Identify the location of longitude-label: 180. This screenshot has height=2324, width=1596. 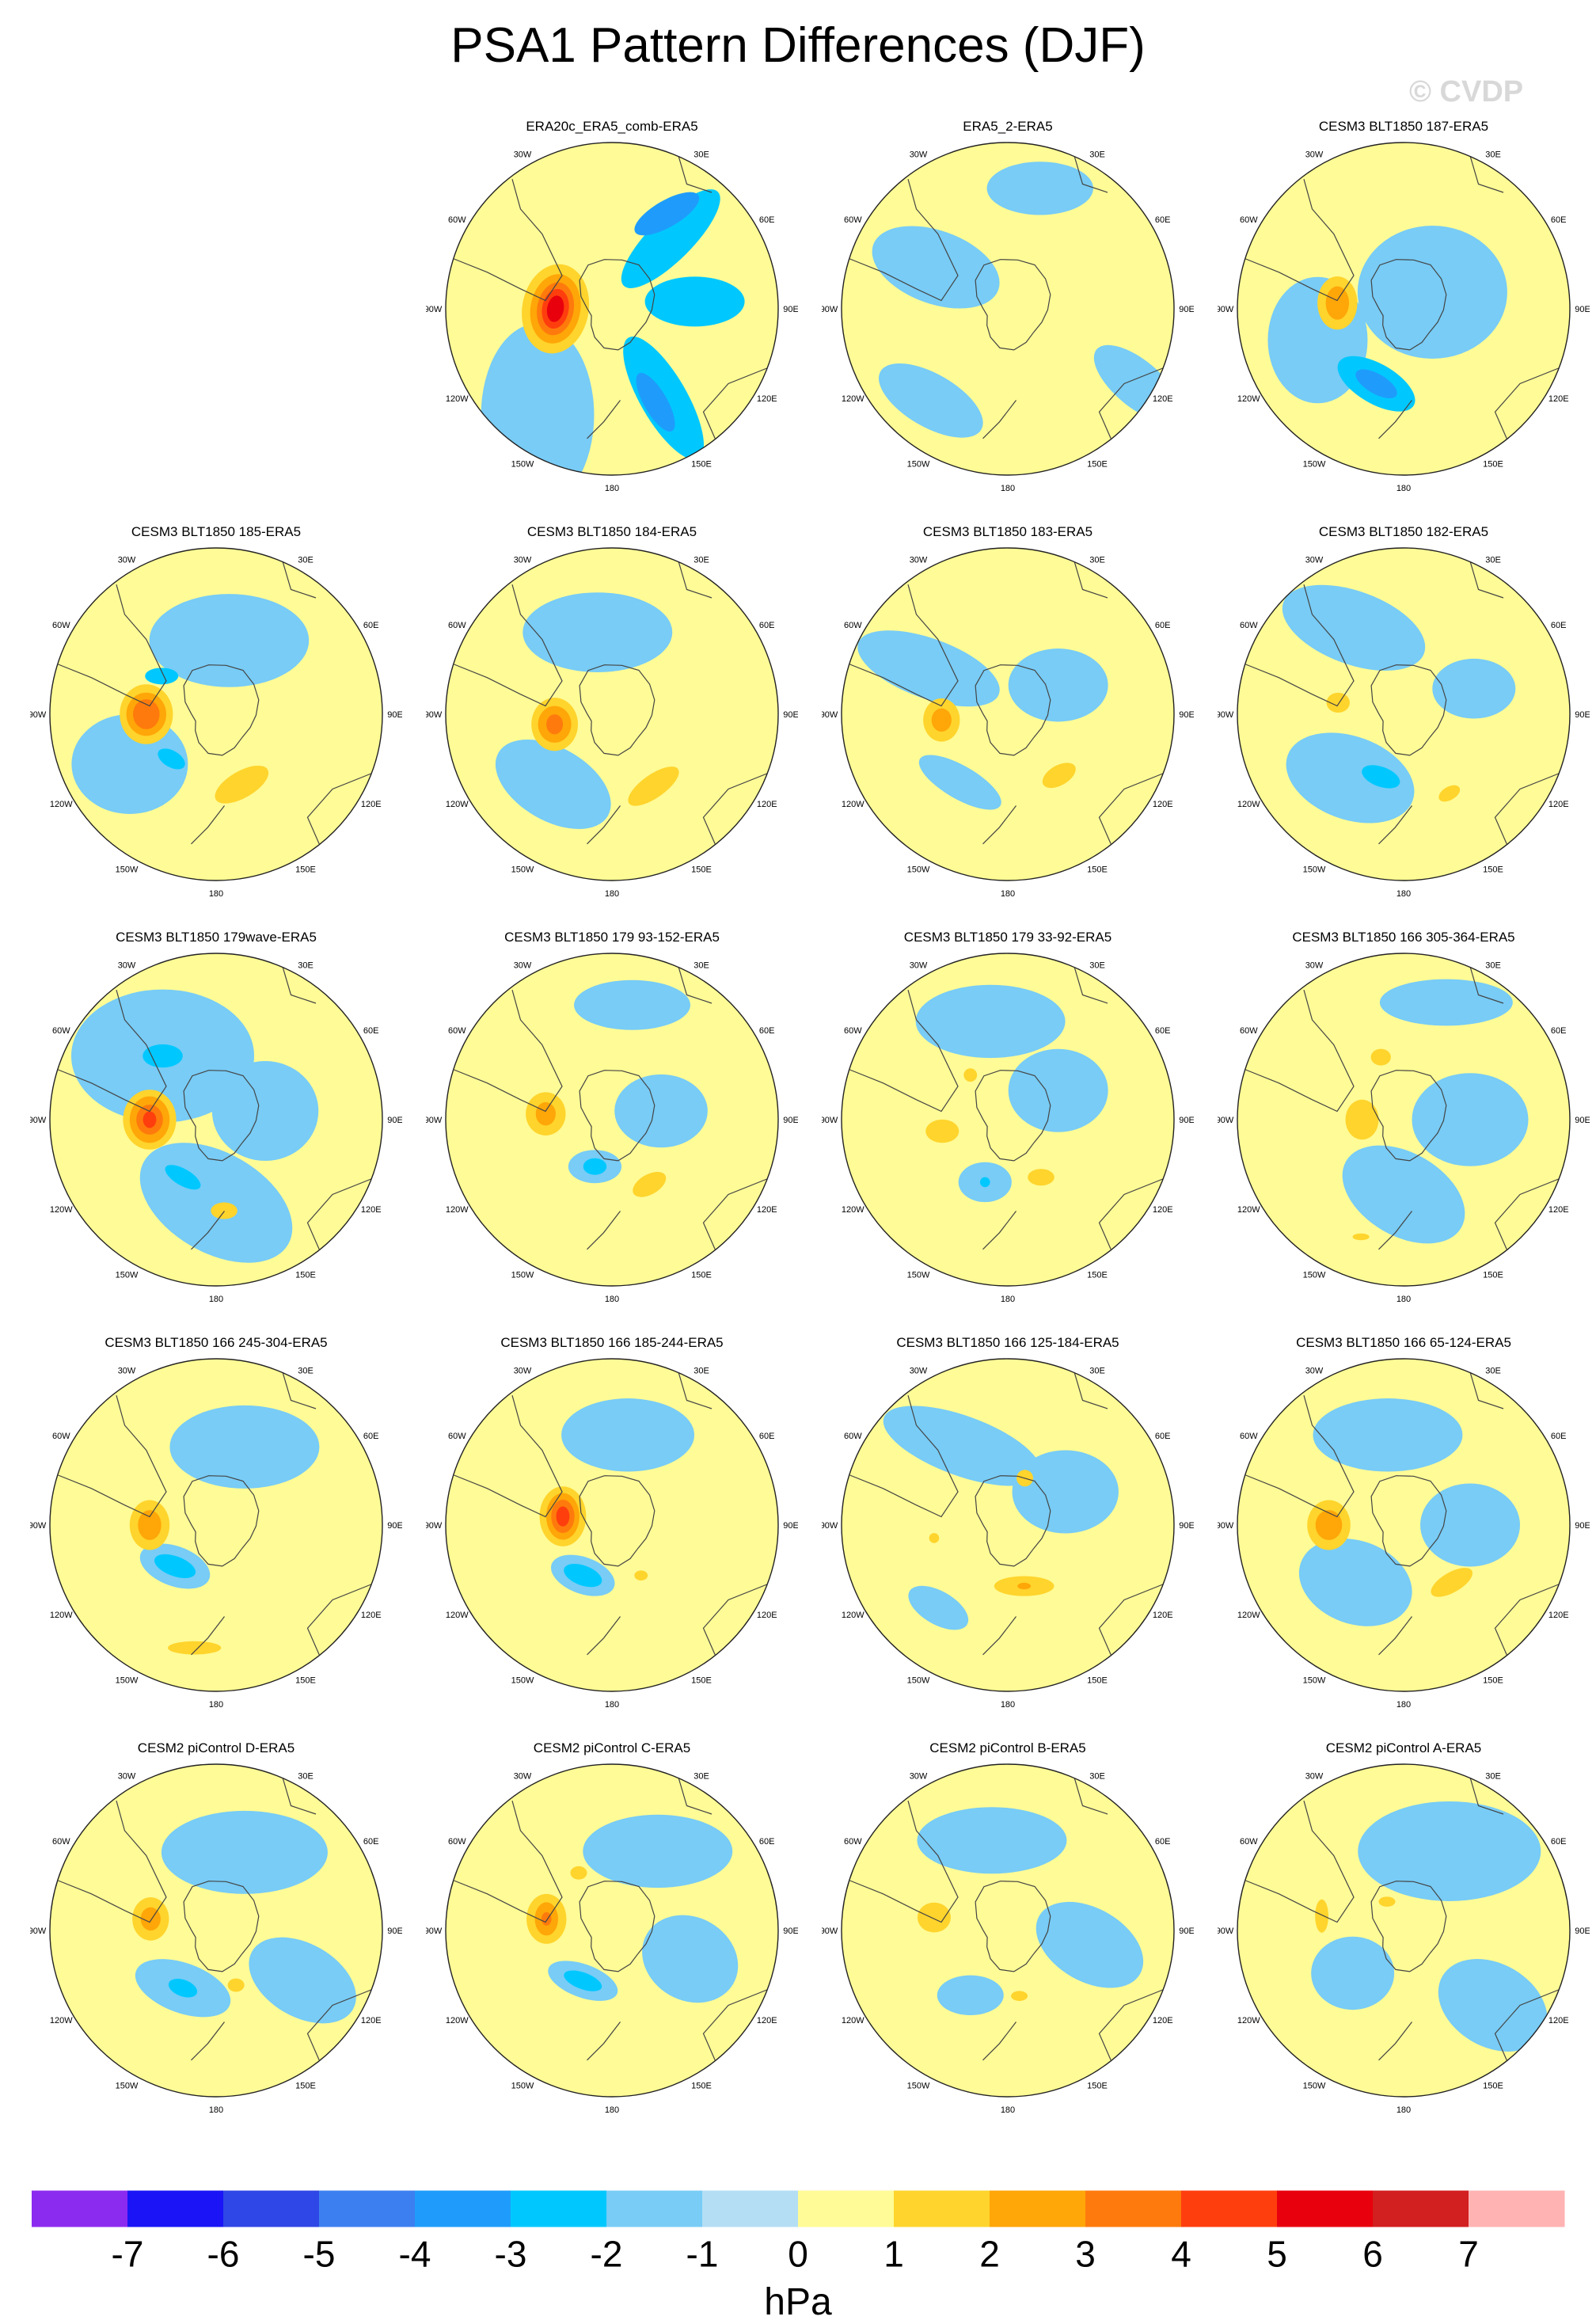
(216, 1705).